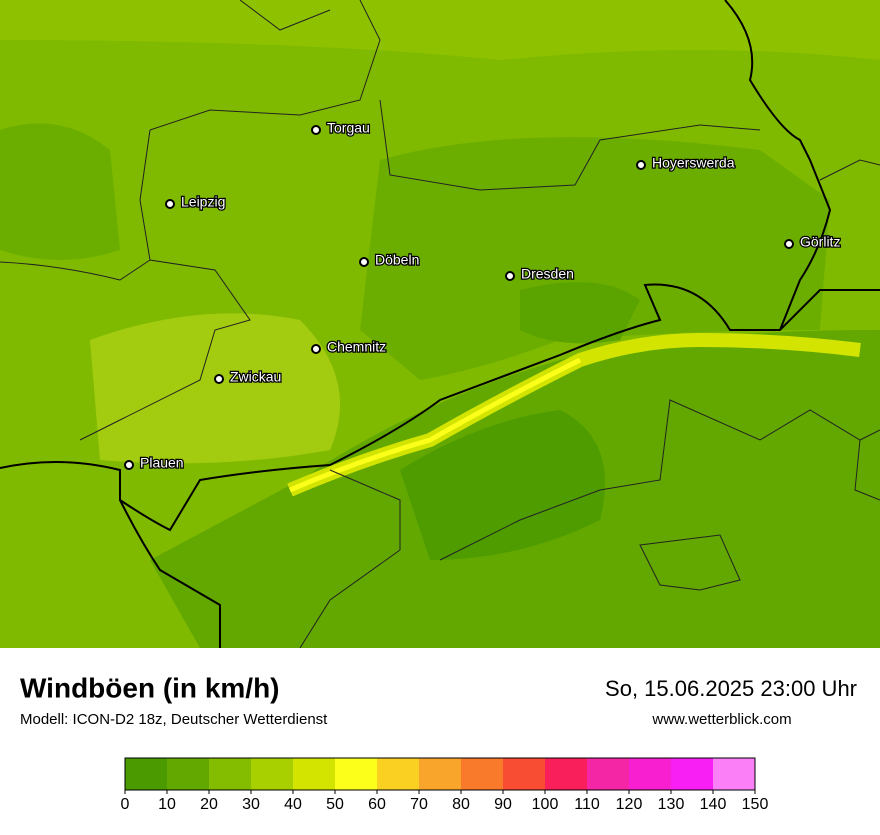 The width and height of the screenshot is (880, 835). I want to click on city-label: Hoyerswerda, so click(693, 163).